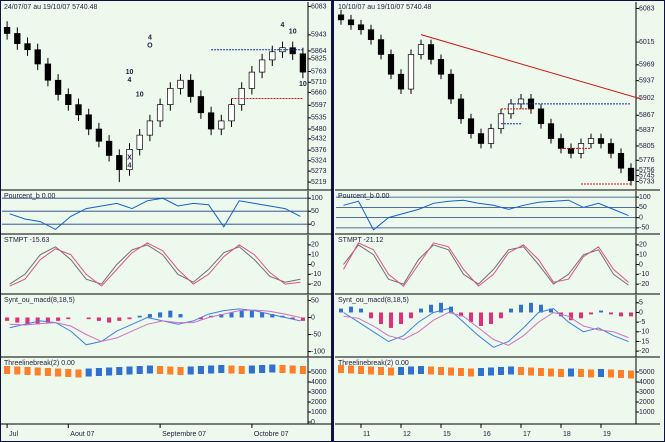  I want to click on y-tick-label: 5710, so click(319, 82).